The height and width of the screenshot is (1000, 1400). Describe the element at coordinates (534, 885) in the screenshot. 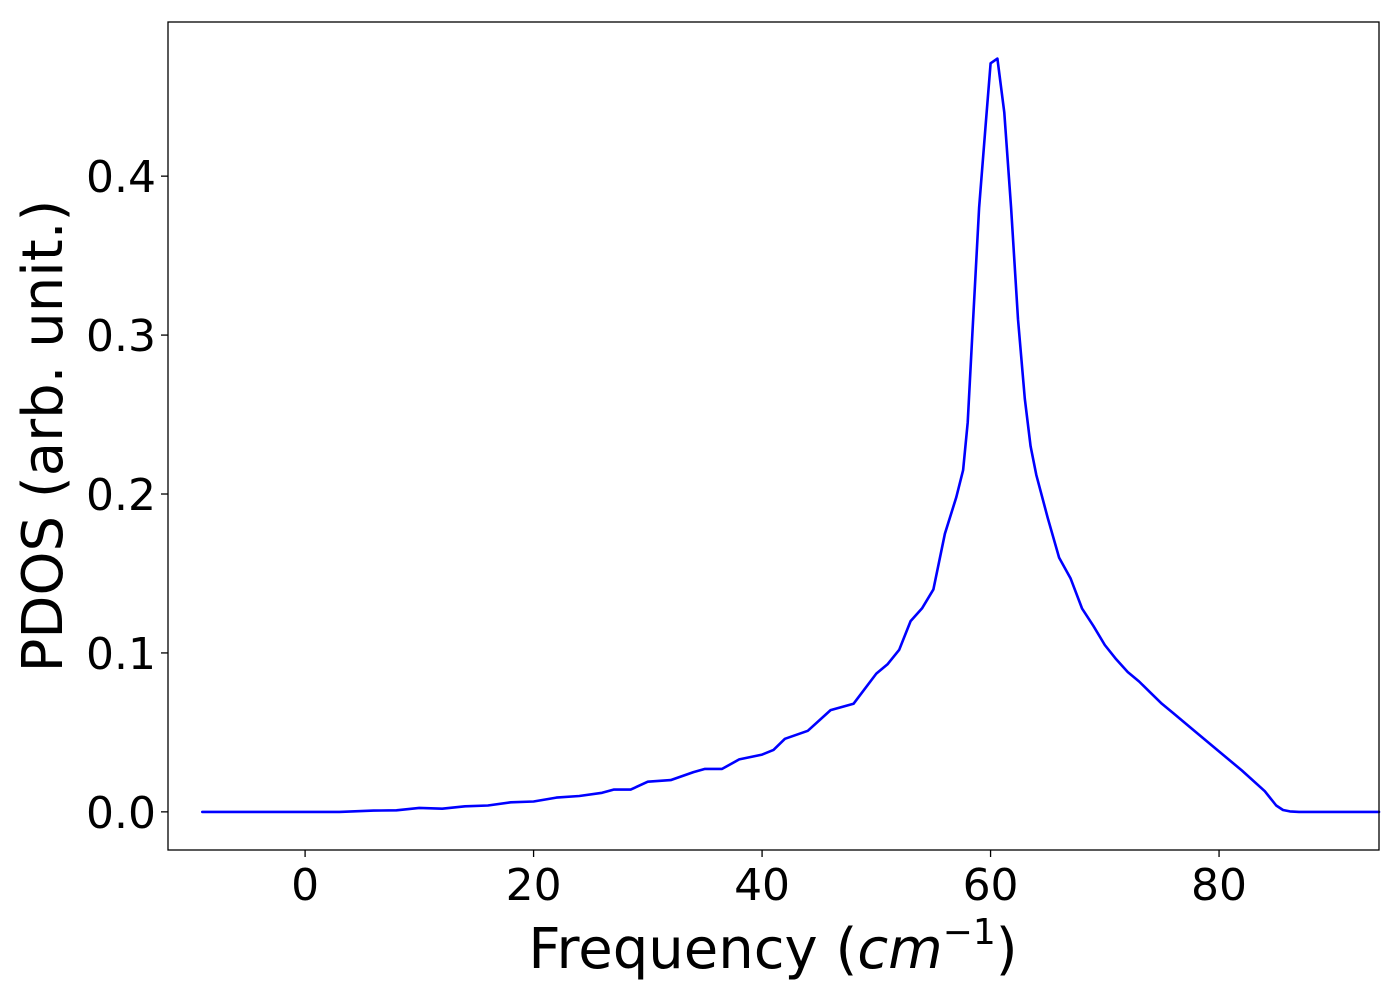

I see `x-tick-label: 20` at that location.